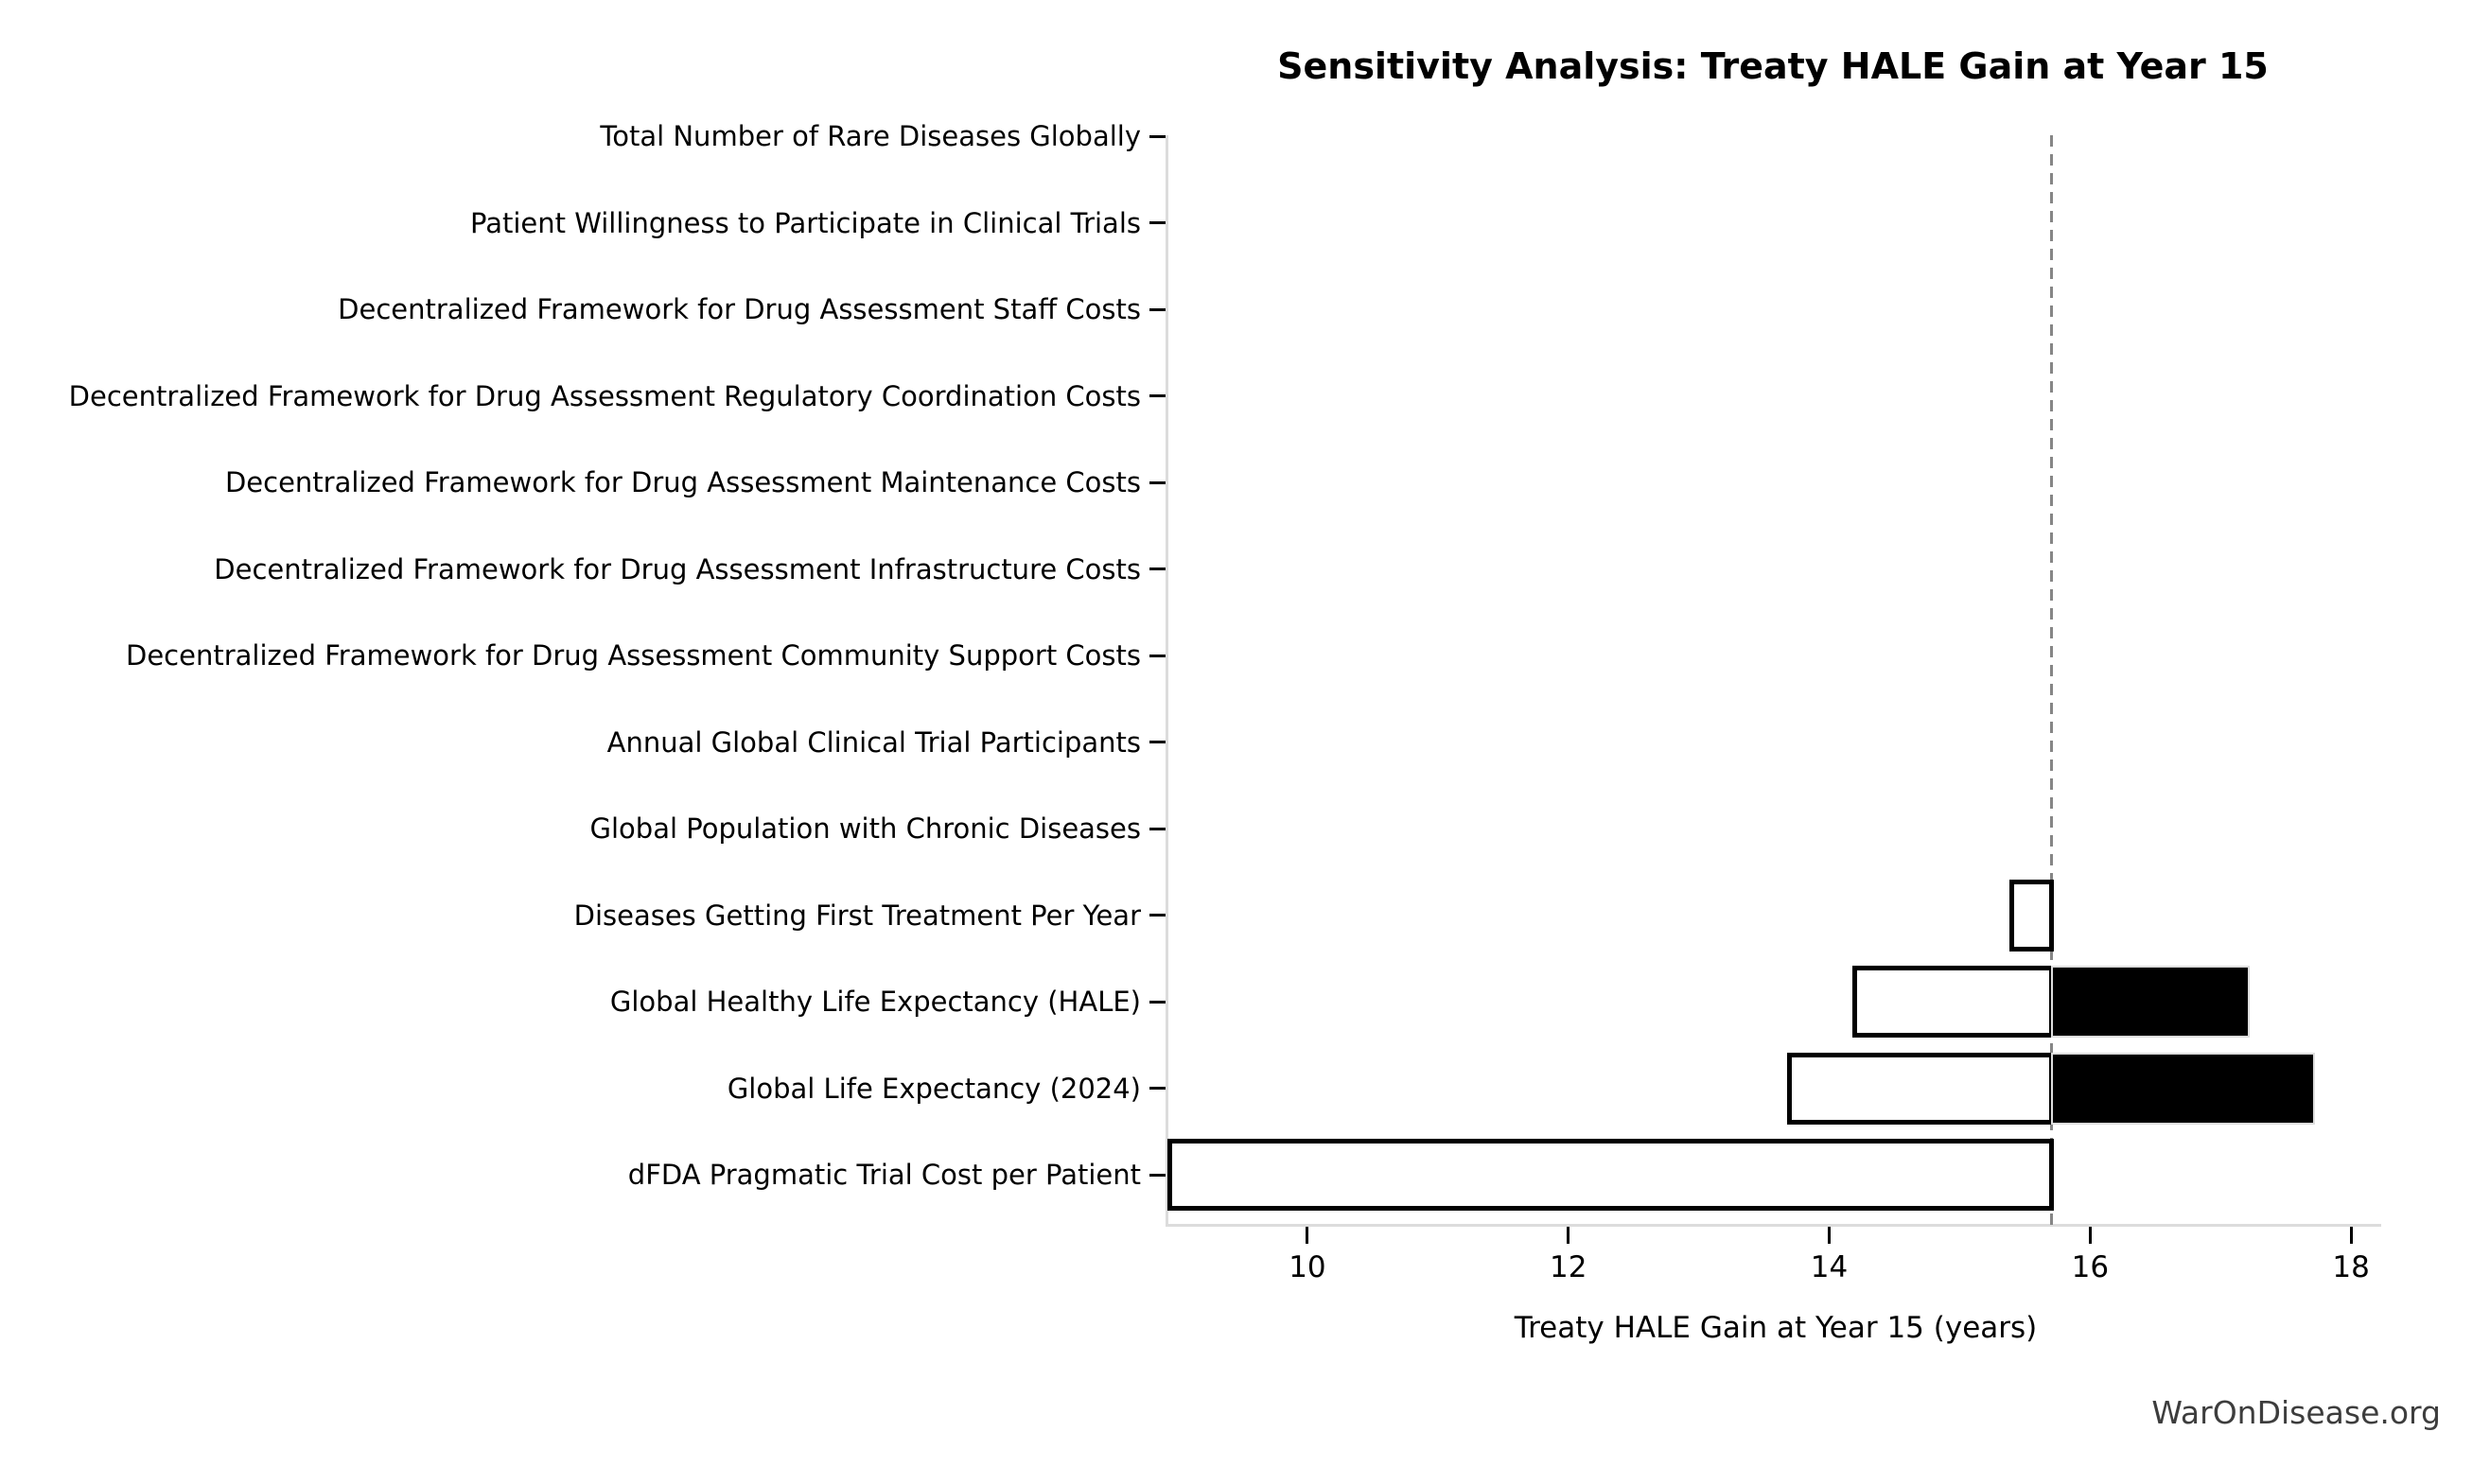 The image size is (2490, 1484). I want to click on baseline-dashed-line, so click(2051, 680).